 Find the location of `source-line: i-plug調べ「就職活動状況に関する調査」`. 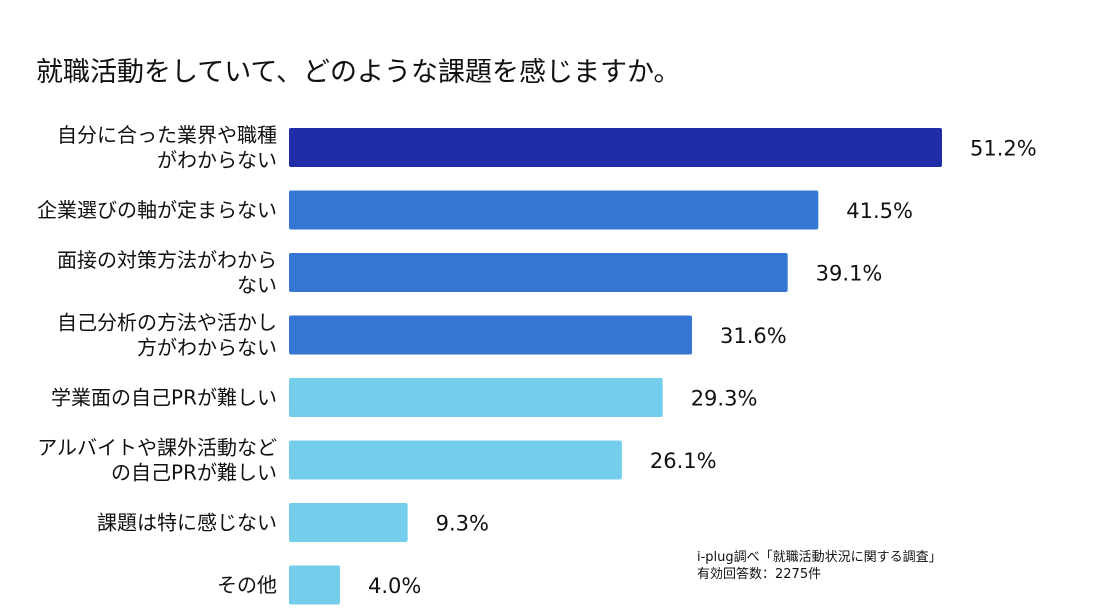

source-line: i-plug調べ「就職活動状況に関する調査」 is located at coordinates (819, 557).